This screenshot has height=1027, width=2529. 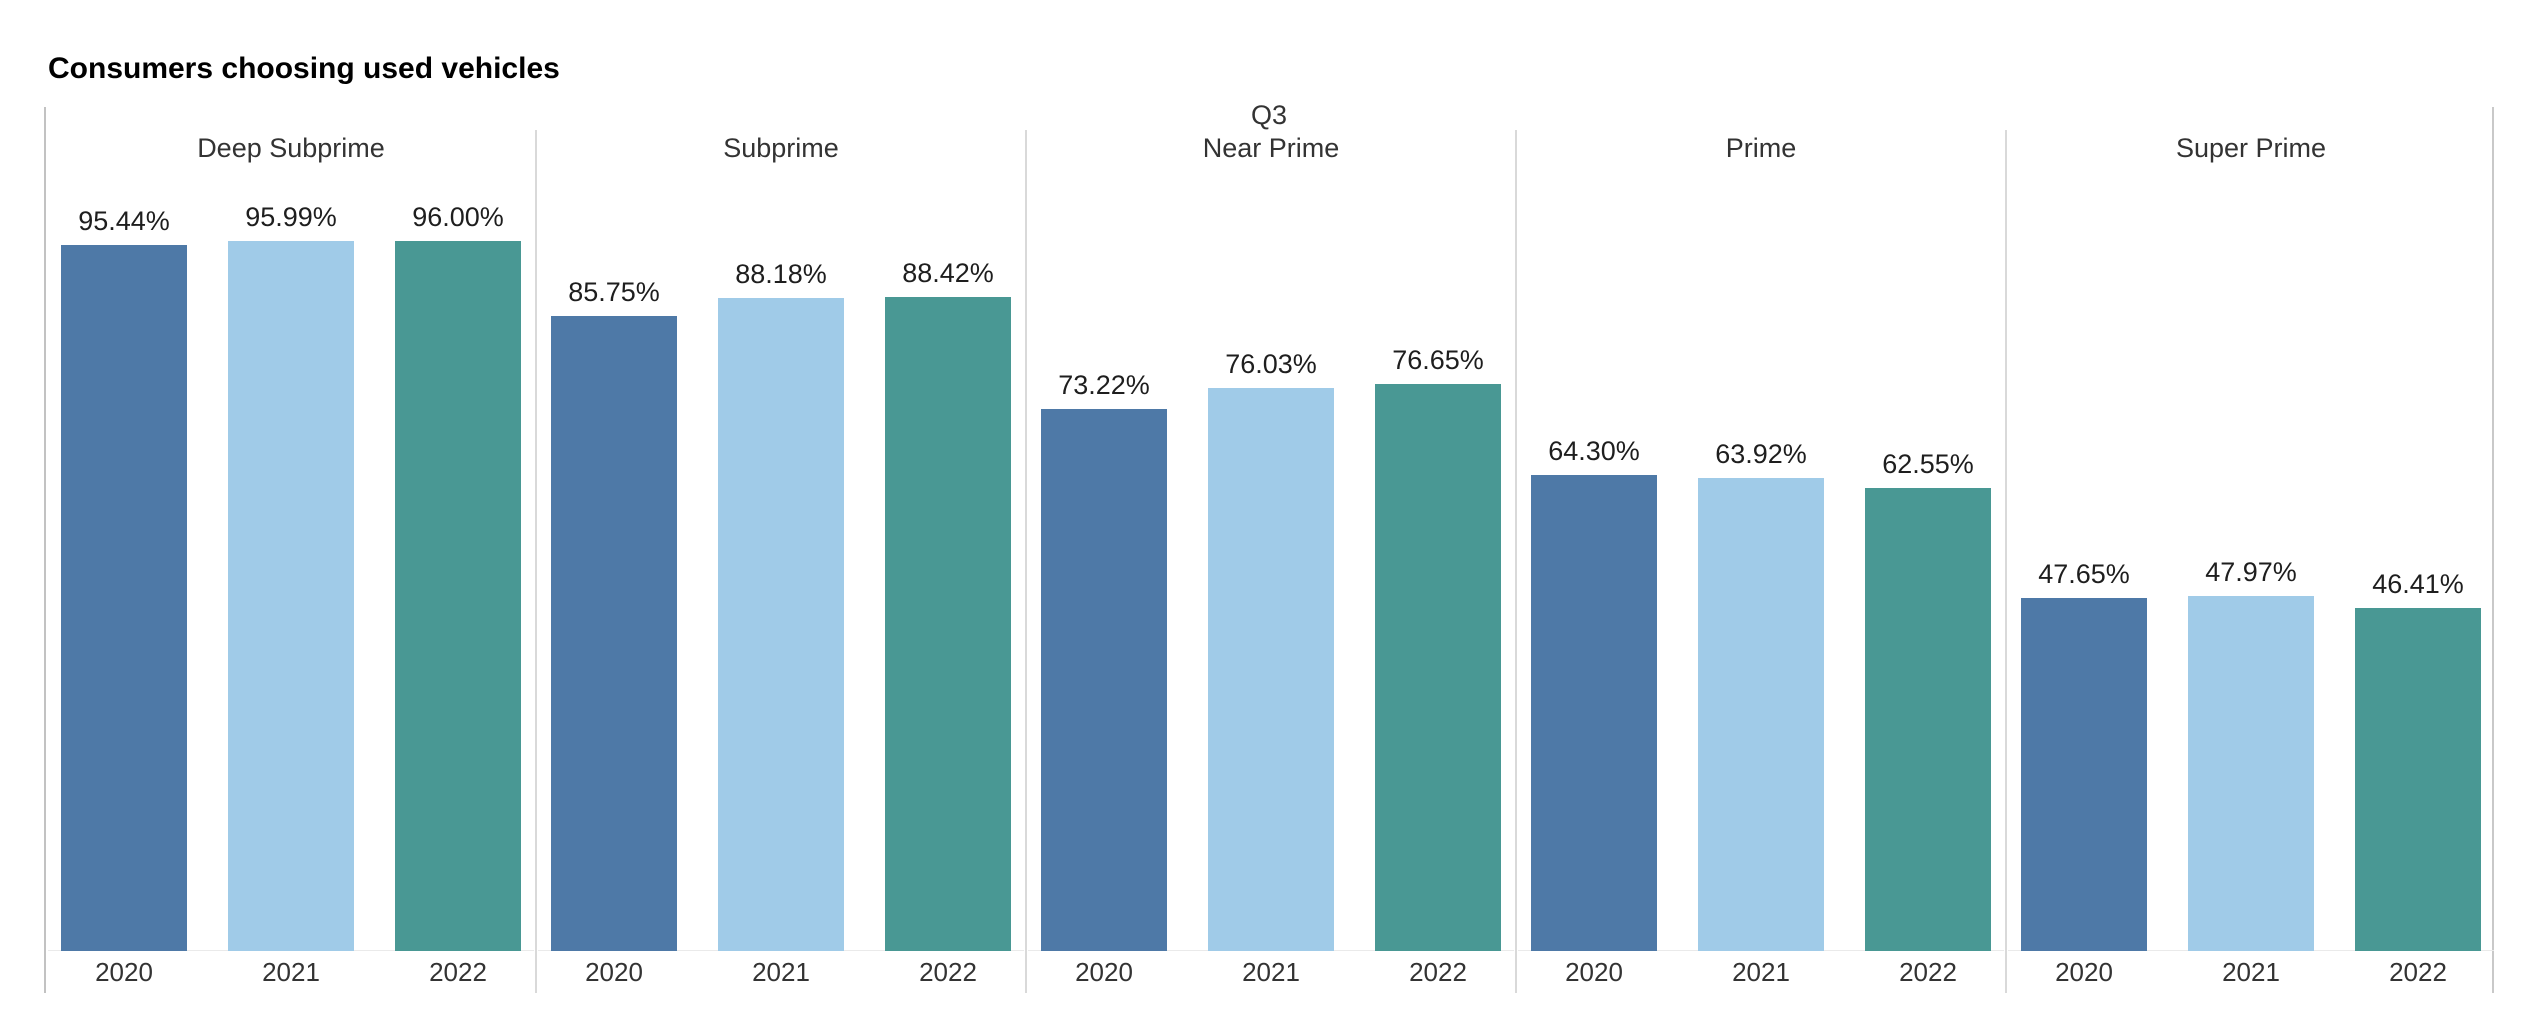 I want to click on bar-2022-deep-subprime, so click(x=458, y=596).